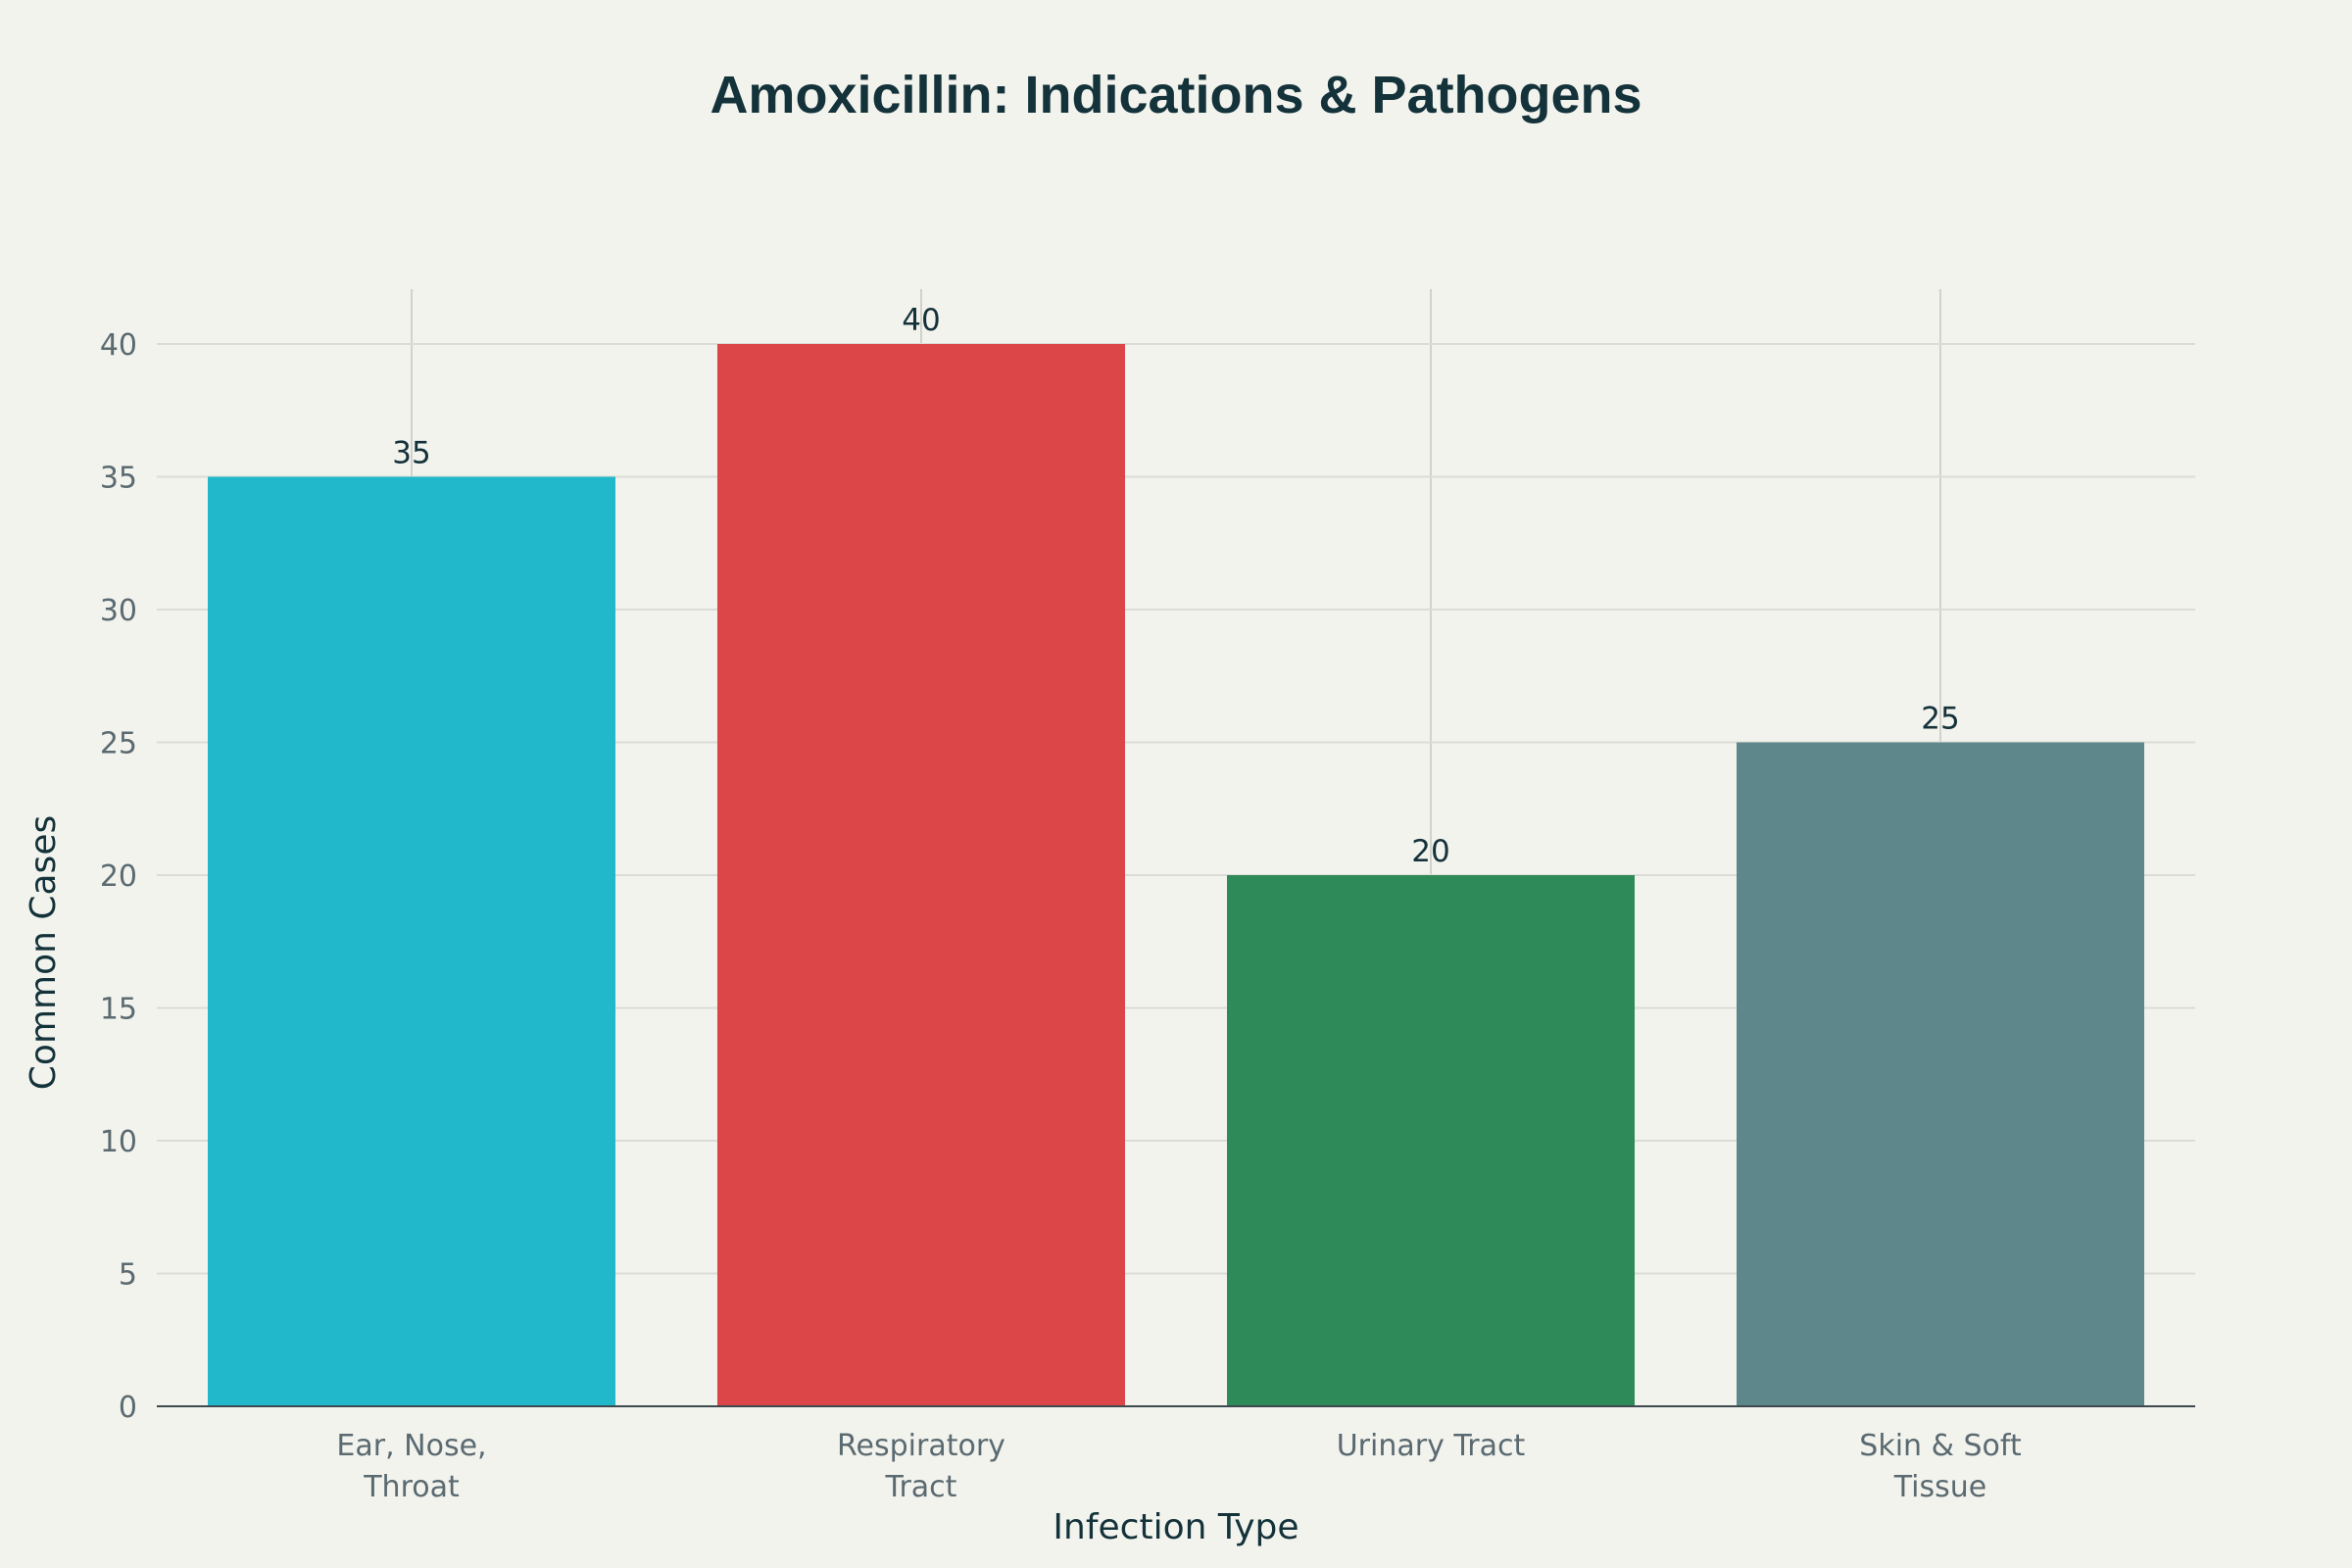  I want to click on y-axis-ticks: 0 5 10 15 20 25 30 35 40, so click(118, 876).